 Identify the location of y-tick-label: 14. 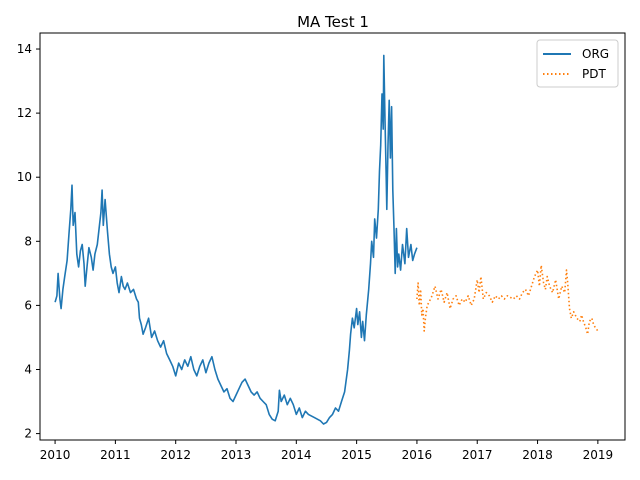
(24, 49).